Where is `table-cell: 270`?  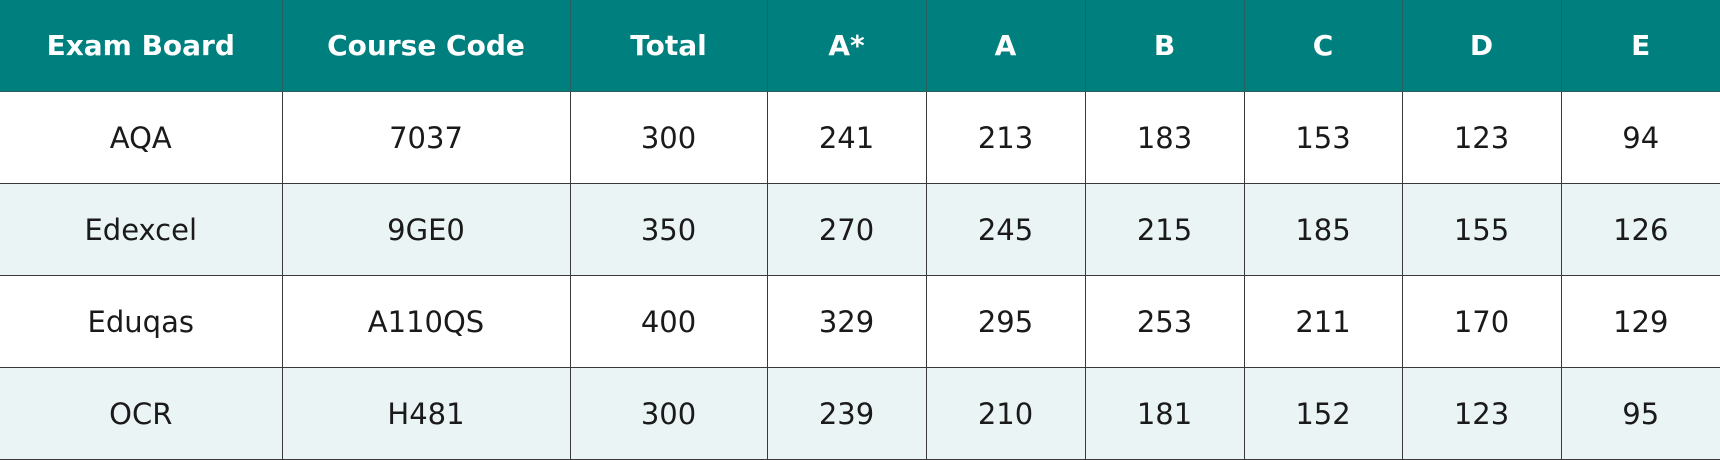 table-cell: 270 is located at coordinates (846, 229).